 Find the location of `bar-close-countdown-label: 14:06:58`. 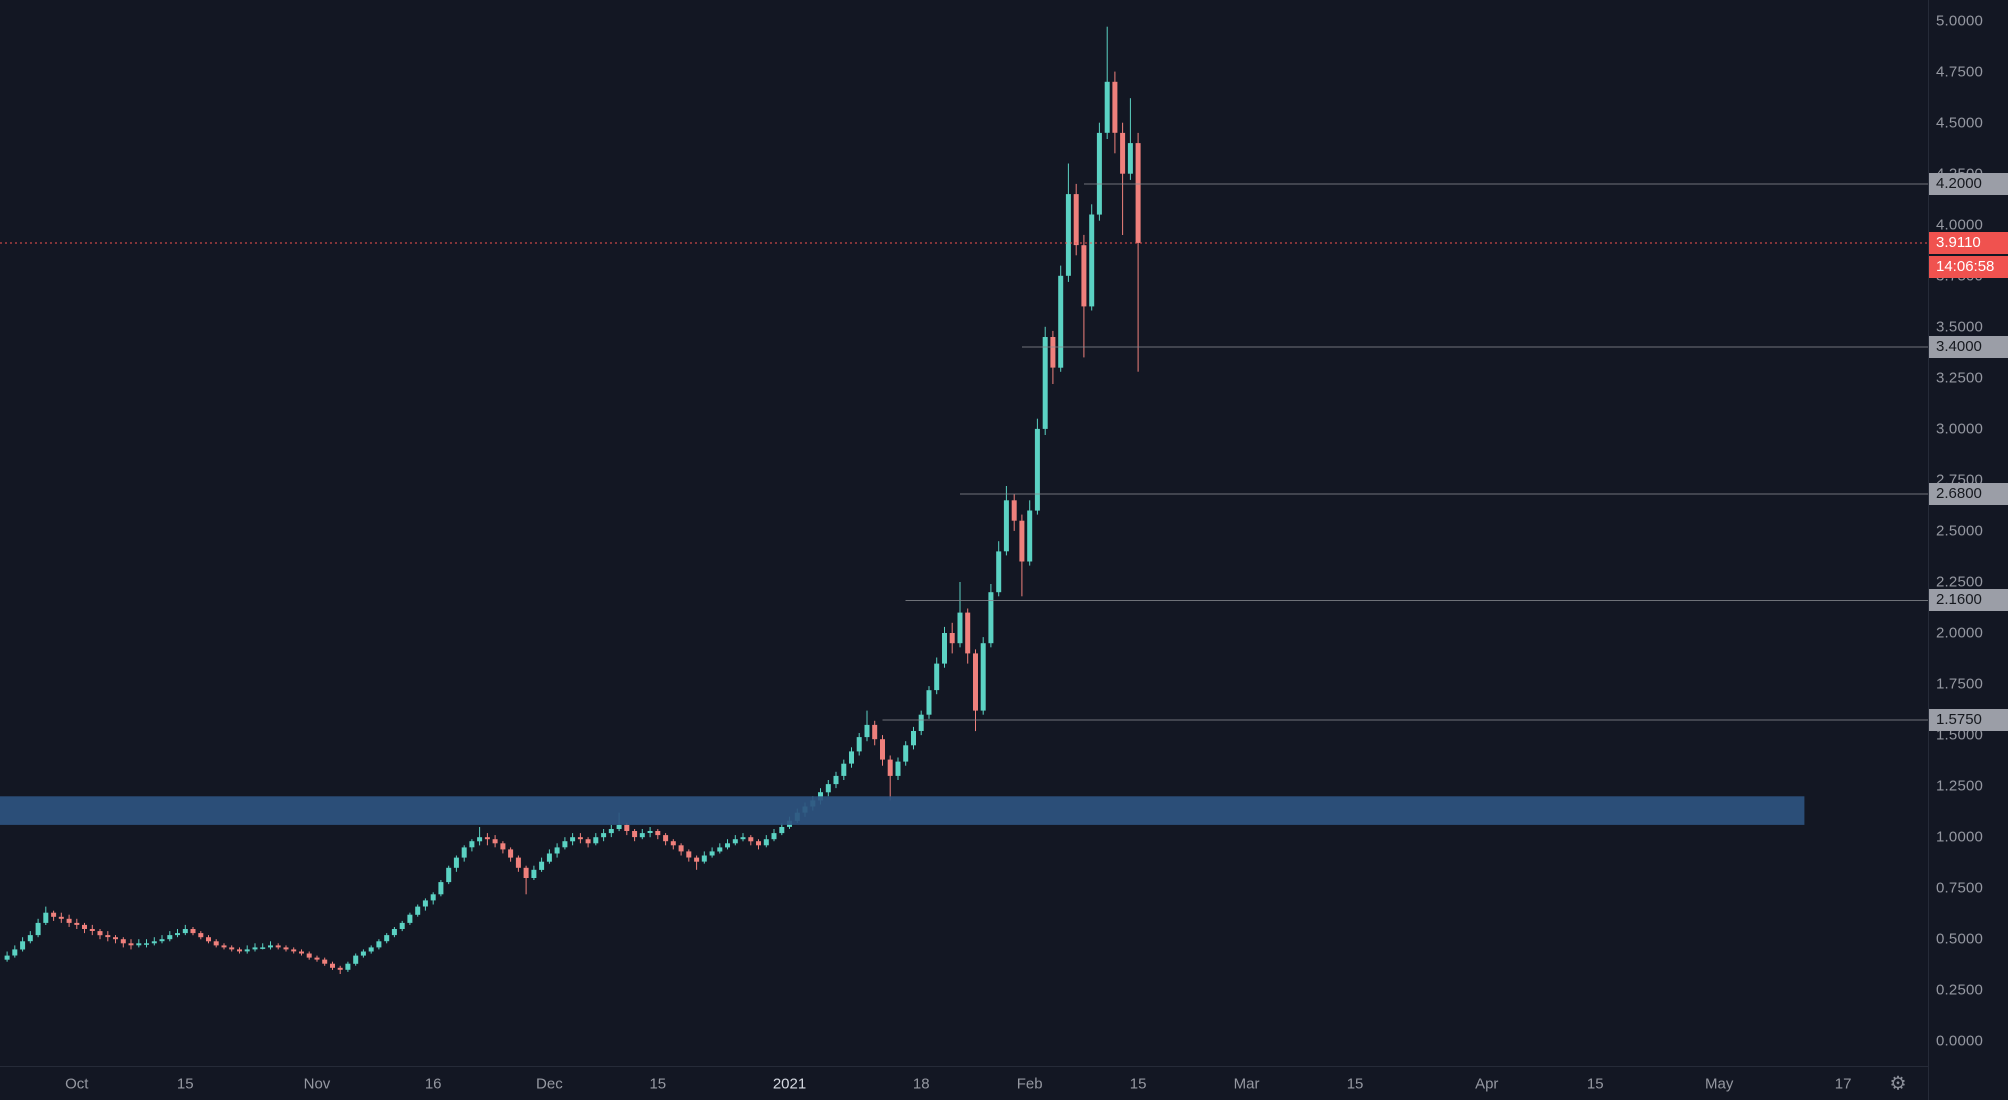

bar-close-countdown-label: 14:06:58 is located at coordinates (1968, 266).